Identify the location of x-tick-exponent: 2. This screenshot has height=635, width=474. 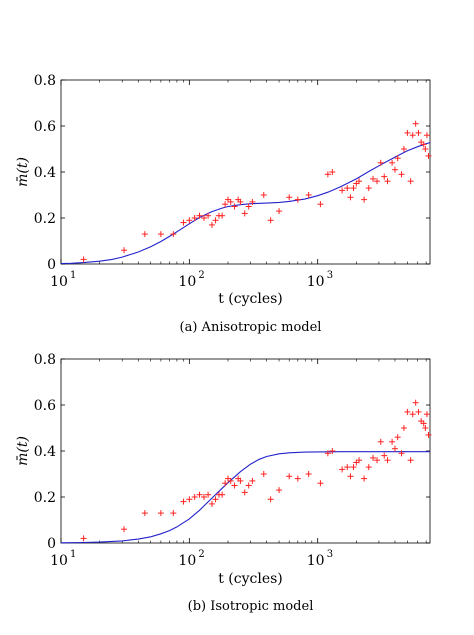
(201, 554).